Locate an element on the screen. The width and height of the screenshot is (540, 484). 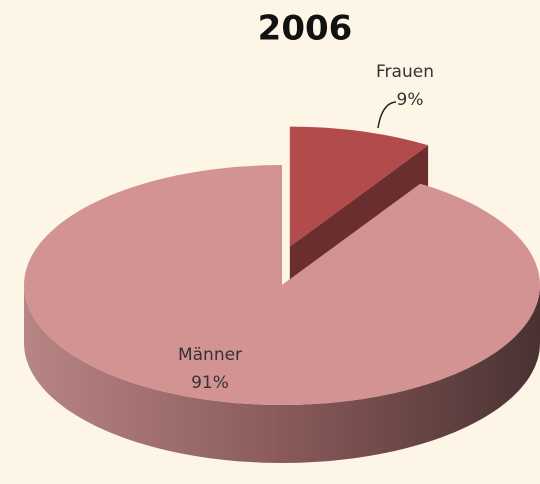
slice-label: Frauen is located at coordinates (405, 72).